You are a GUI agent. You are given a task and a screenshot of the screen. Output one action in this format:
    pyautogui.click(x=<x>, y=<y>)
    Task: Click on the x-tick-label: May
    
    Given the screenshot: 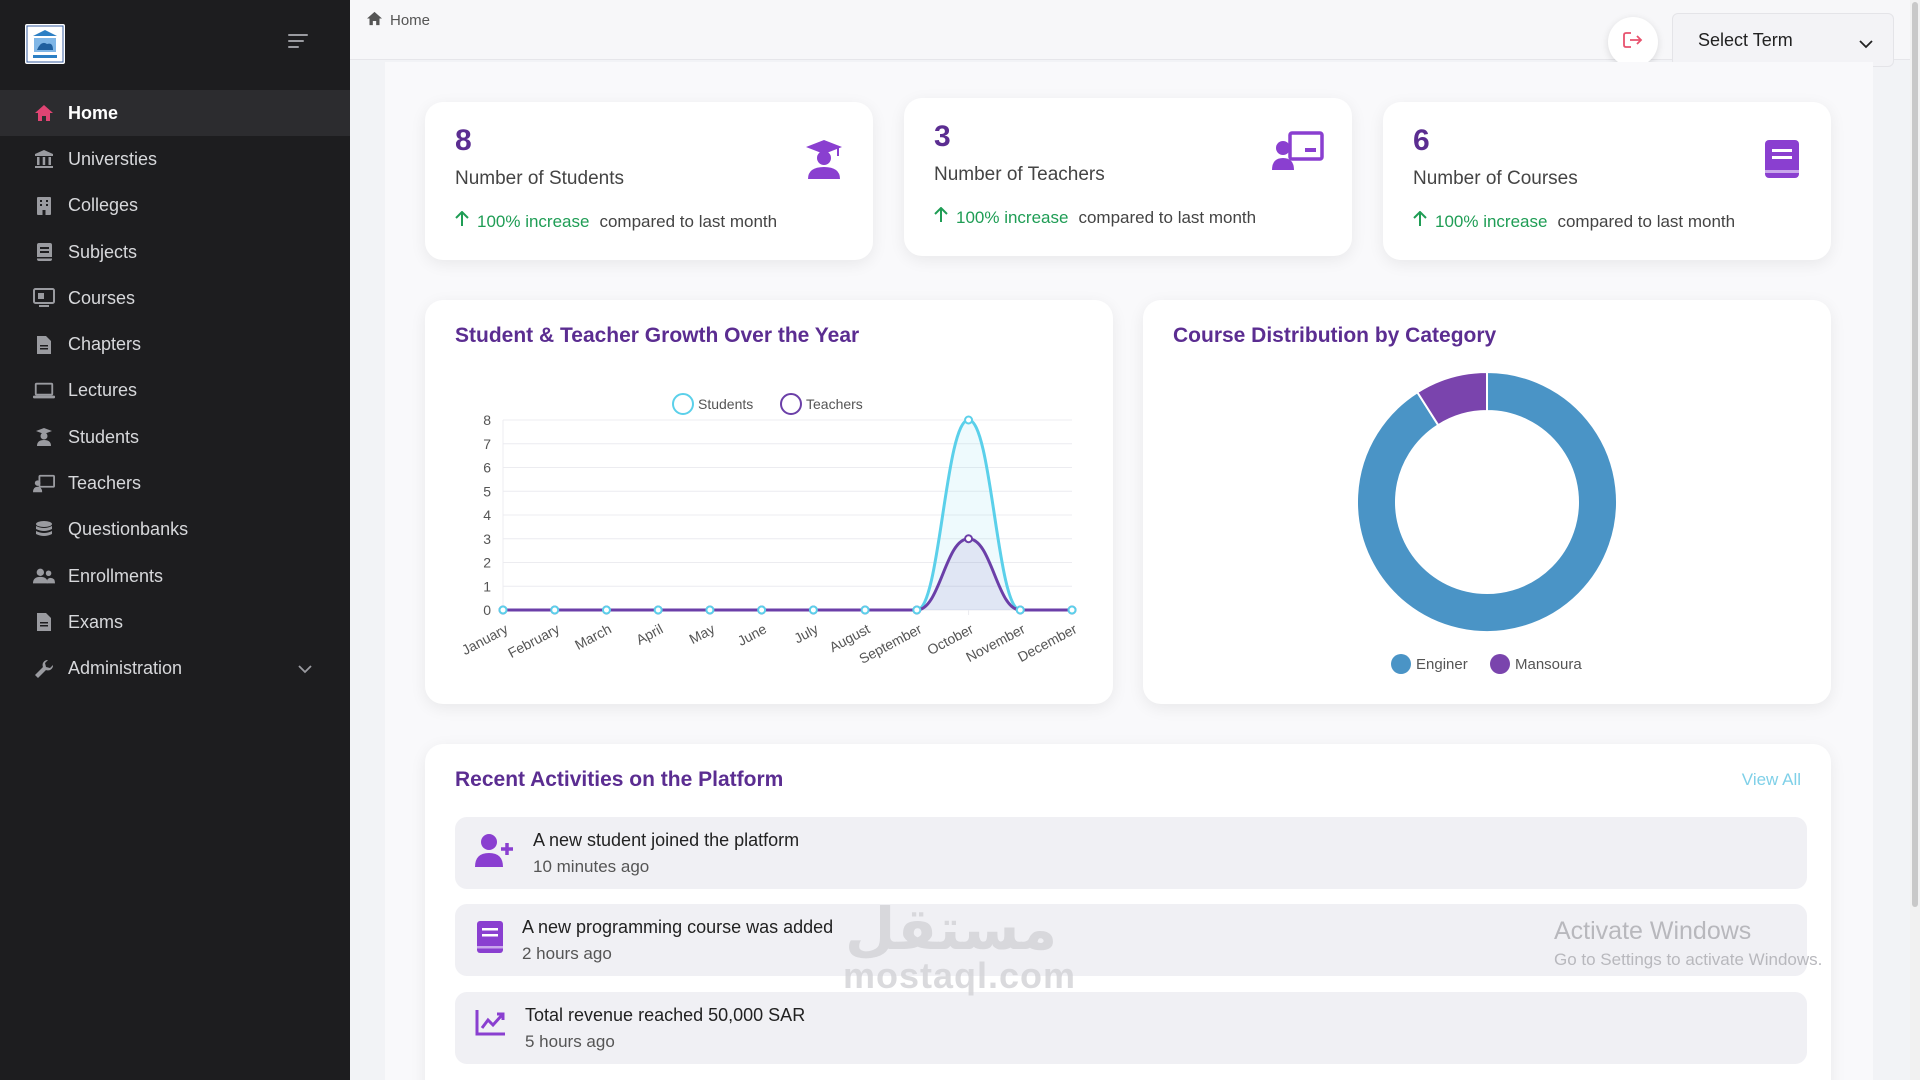 What is the action you would take?
    pyautogui.click(x=701, y=634)
    